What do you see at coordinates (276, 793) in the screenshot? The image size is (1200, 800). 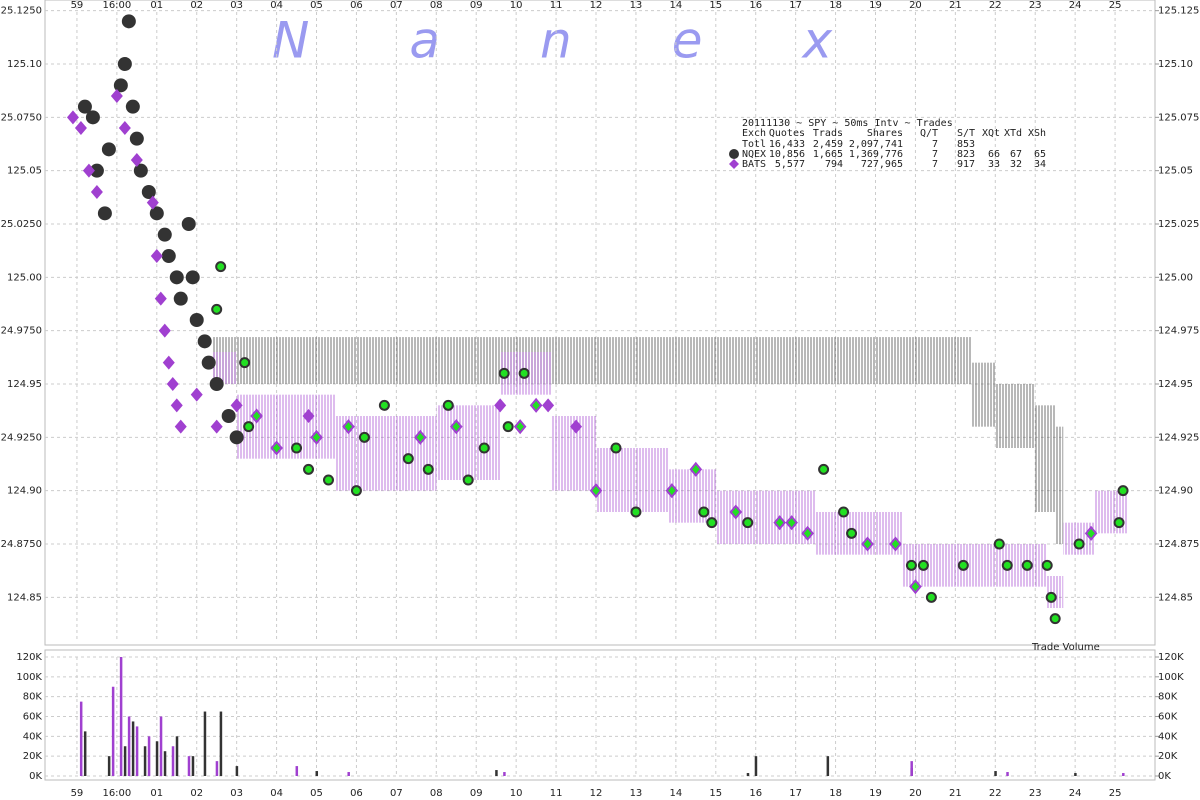 I see `x-tick-label: 04` at bounding box center [276, 793].